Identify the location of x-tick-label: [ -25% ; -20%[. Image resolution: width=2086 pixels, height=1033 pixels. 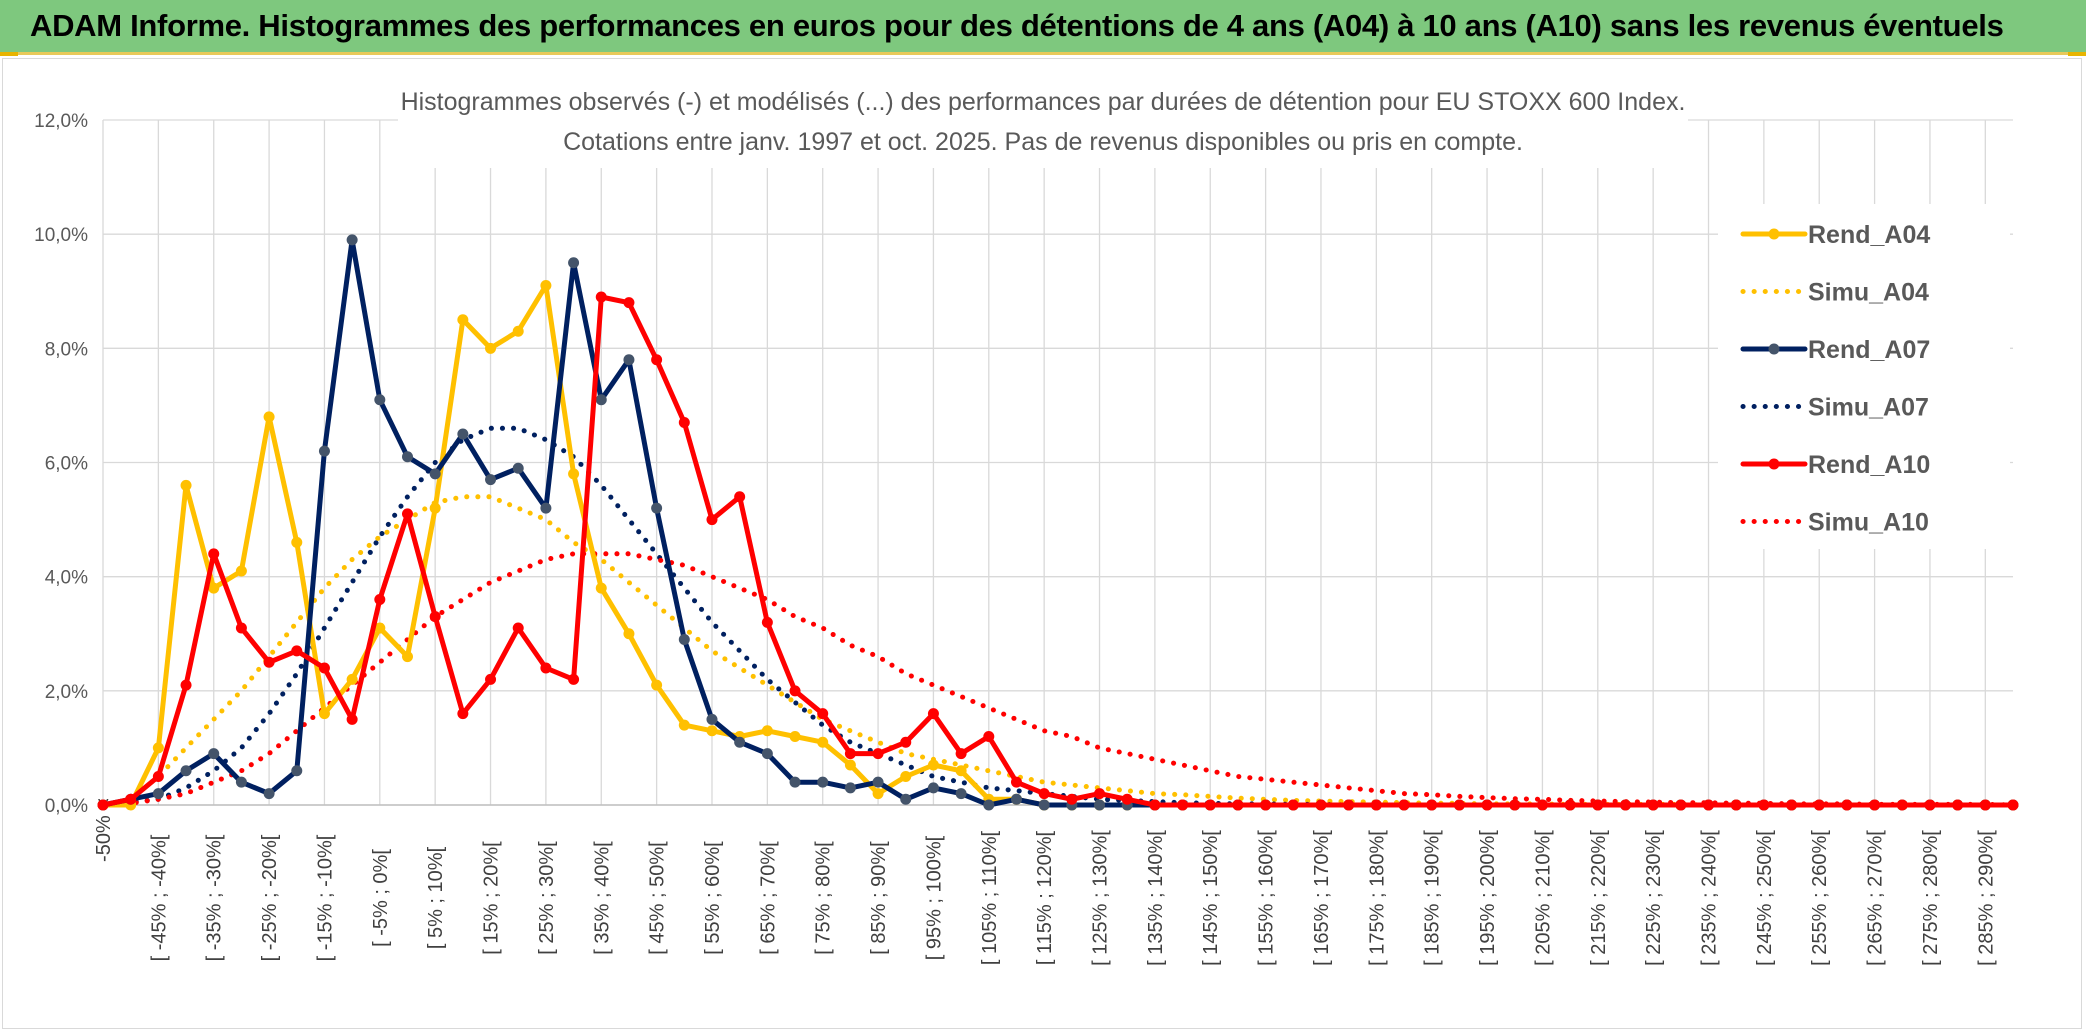
(270, 897).